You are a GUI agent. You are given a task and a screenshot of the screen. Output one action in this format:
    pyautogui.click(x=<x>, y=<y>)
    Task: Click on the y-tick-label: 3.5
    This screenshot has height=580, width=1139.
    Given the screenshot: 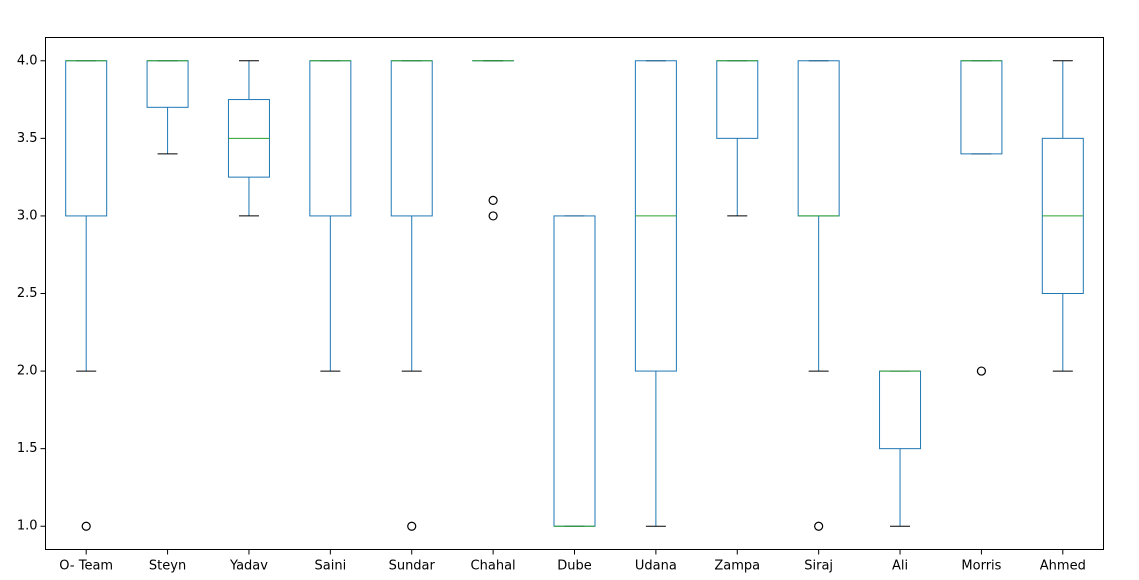 What is the action you would take?
    pyautogui.click(x=27, y=138)
    